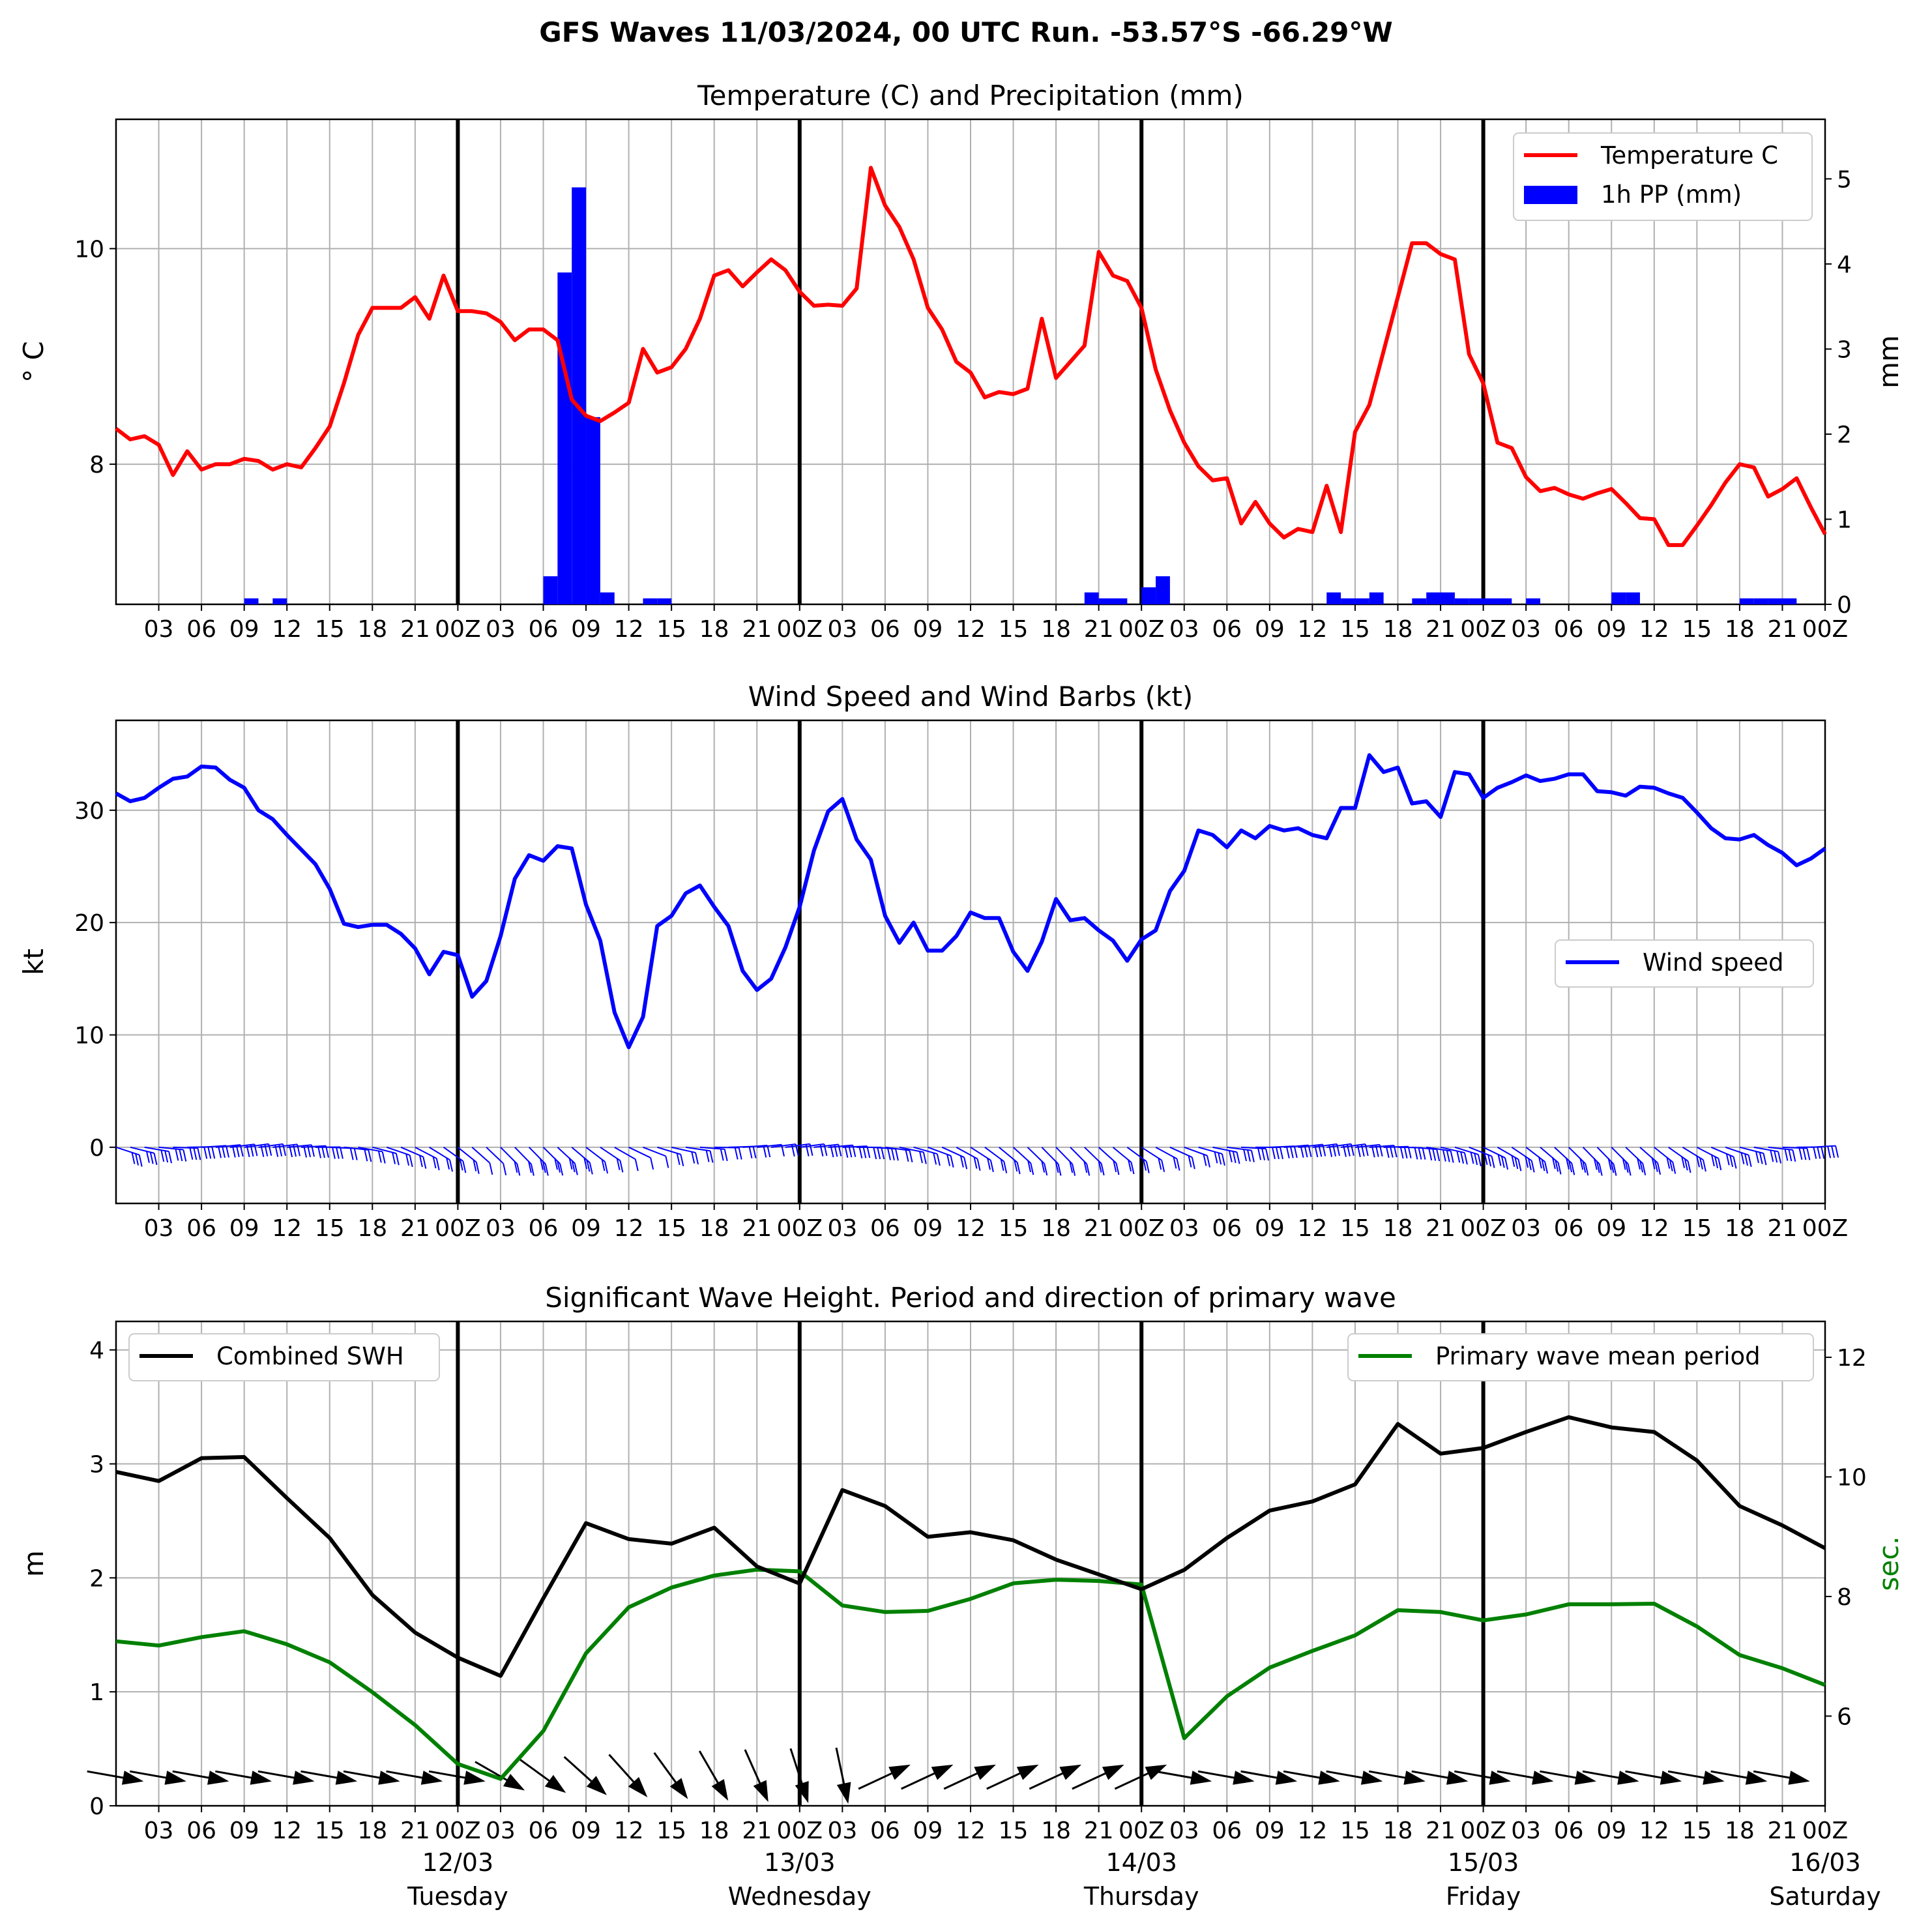 Image resolution: width=1932 pixels, height=1929 pixels. I want to click on legend-swatch-precip, so click(1550, 195).